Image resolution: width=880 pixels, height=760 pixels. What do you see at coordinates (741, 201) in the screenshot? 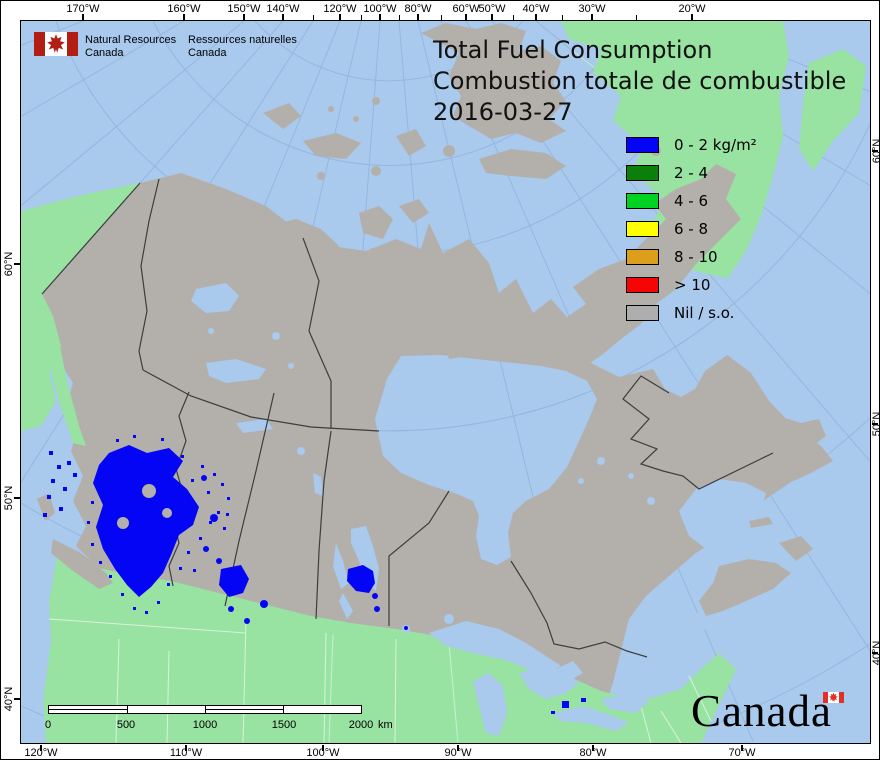
I see `legend-row: 4 - 6` at bounding box center [741, 201].